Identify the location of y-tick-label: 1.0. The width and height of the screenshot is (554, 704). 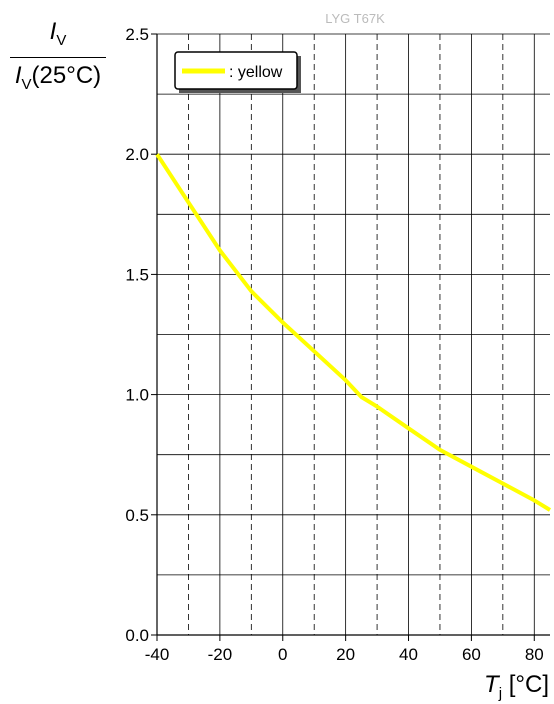
(137, 395).